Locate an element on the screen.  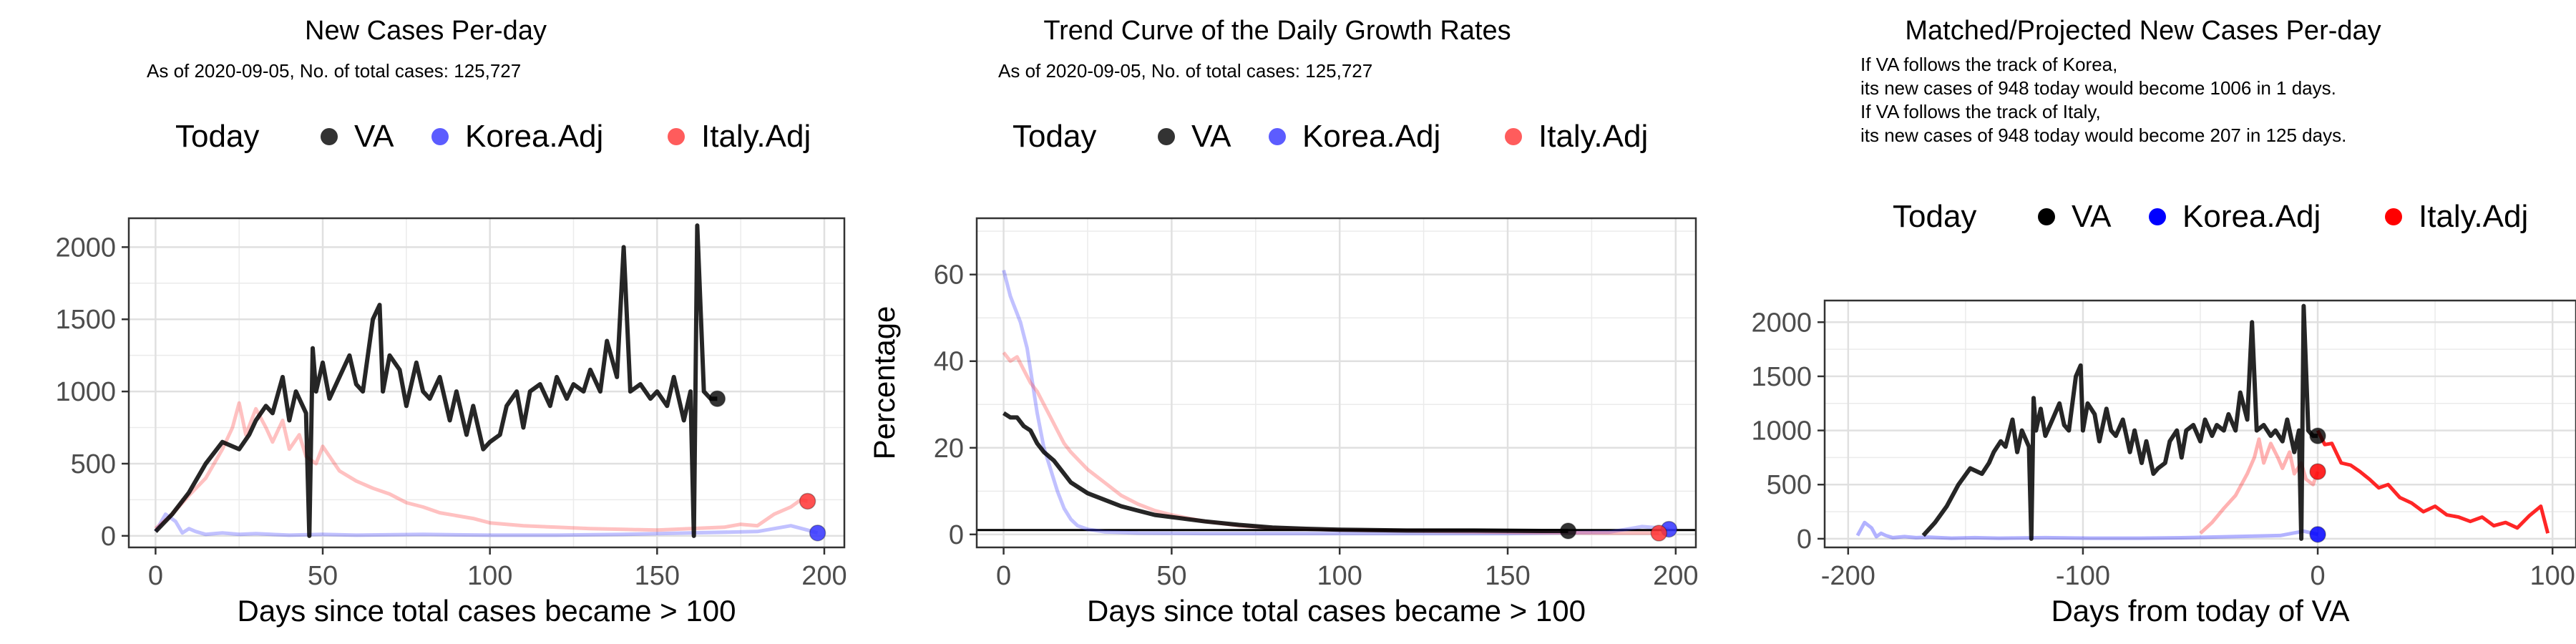
x-tick-label: -200 is located at coordinates (1848, 576).